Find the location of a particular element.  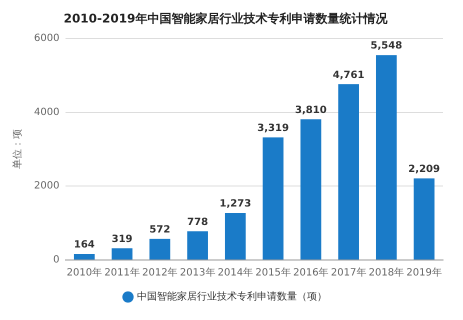

data-label: 1,273 is located at coordinates (236, 204).